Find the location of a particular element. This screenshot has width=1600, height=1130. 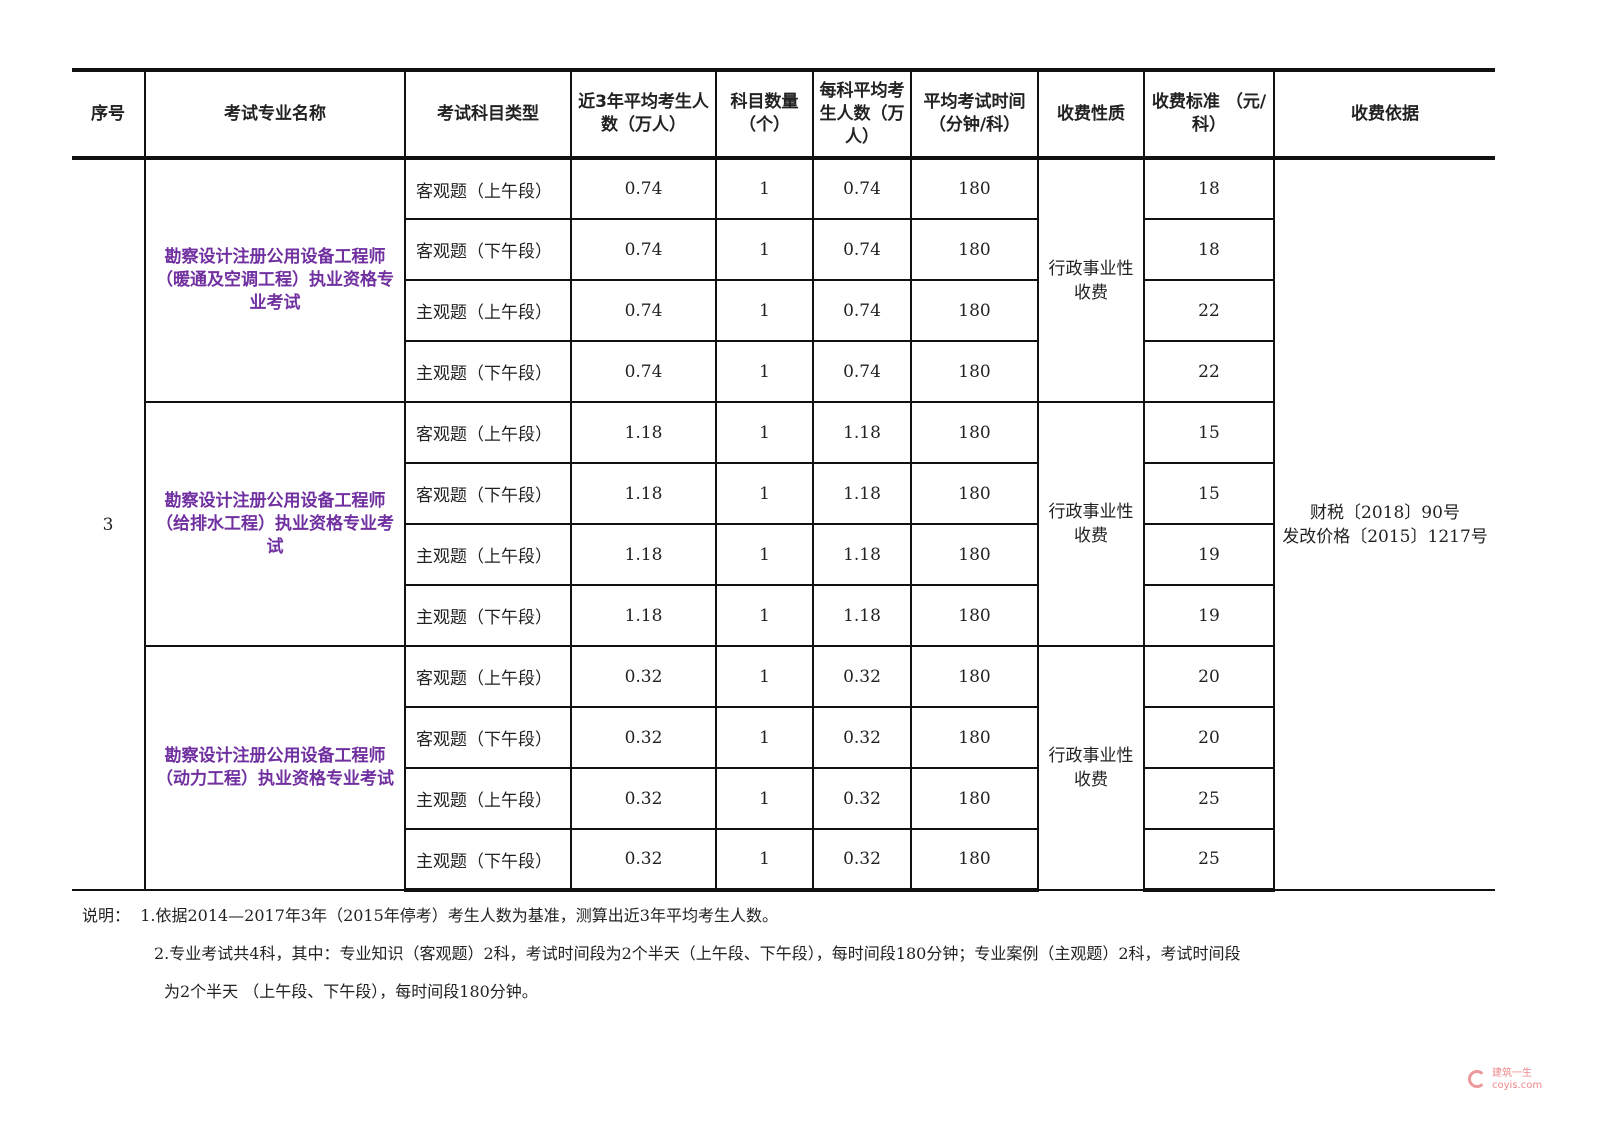

logo-icon is located at coordinates (1477, 1079).